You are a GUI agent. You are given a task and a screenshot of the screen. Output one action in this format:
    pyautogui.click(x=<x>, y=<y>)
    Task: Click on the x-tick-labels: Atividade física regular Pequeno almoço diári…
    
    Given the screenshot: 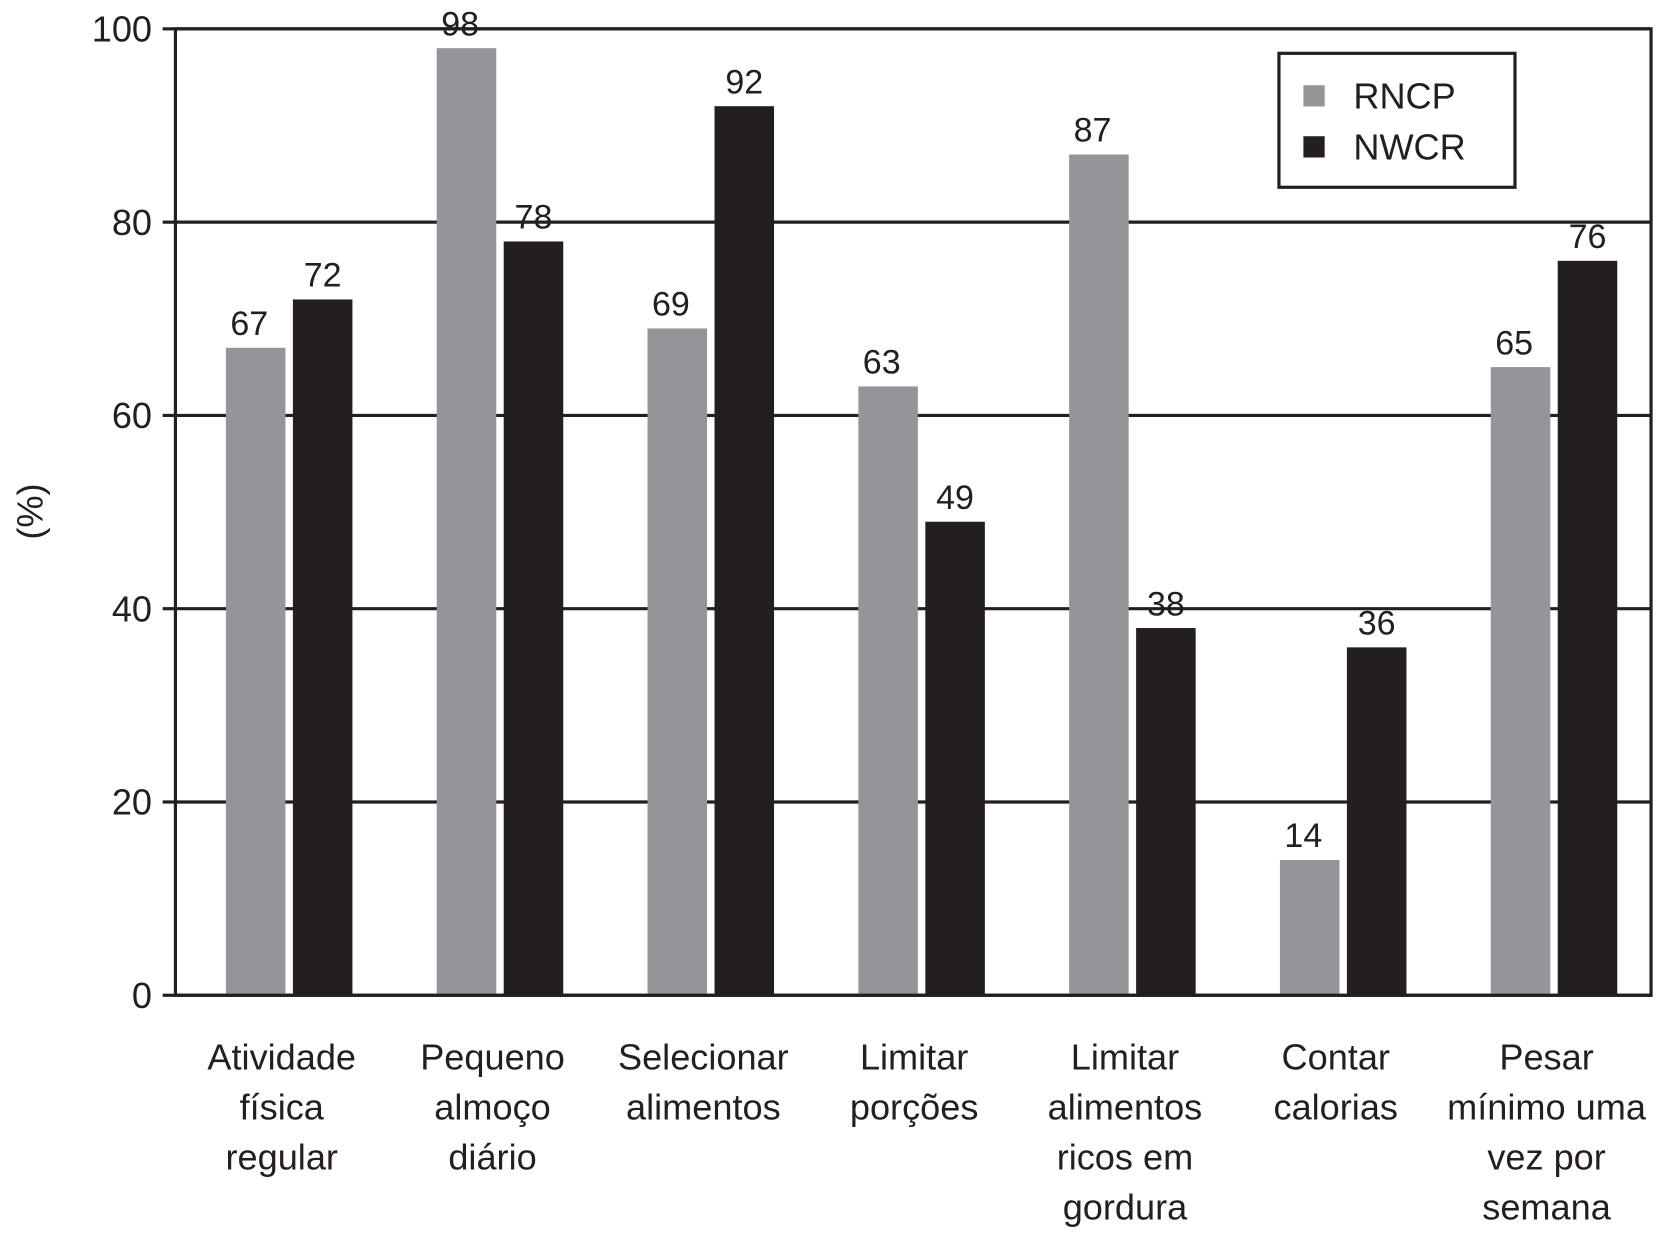 What is the action you would take?
    pyautogui.click(x=926, y=1132)
    